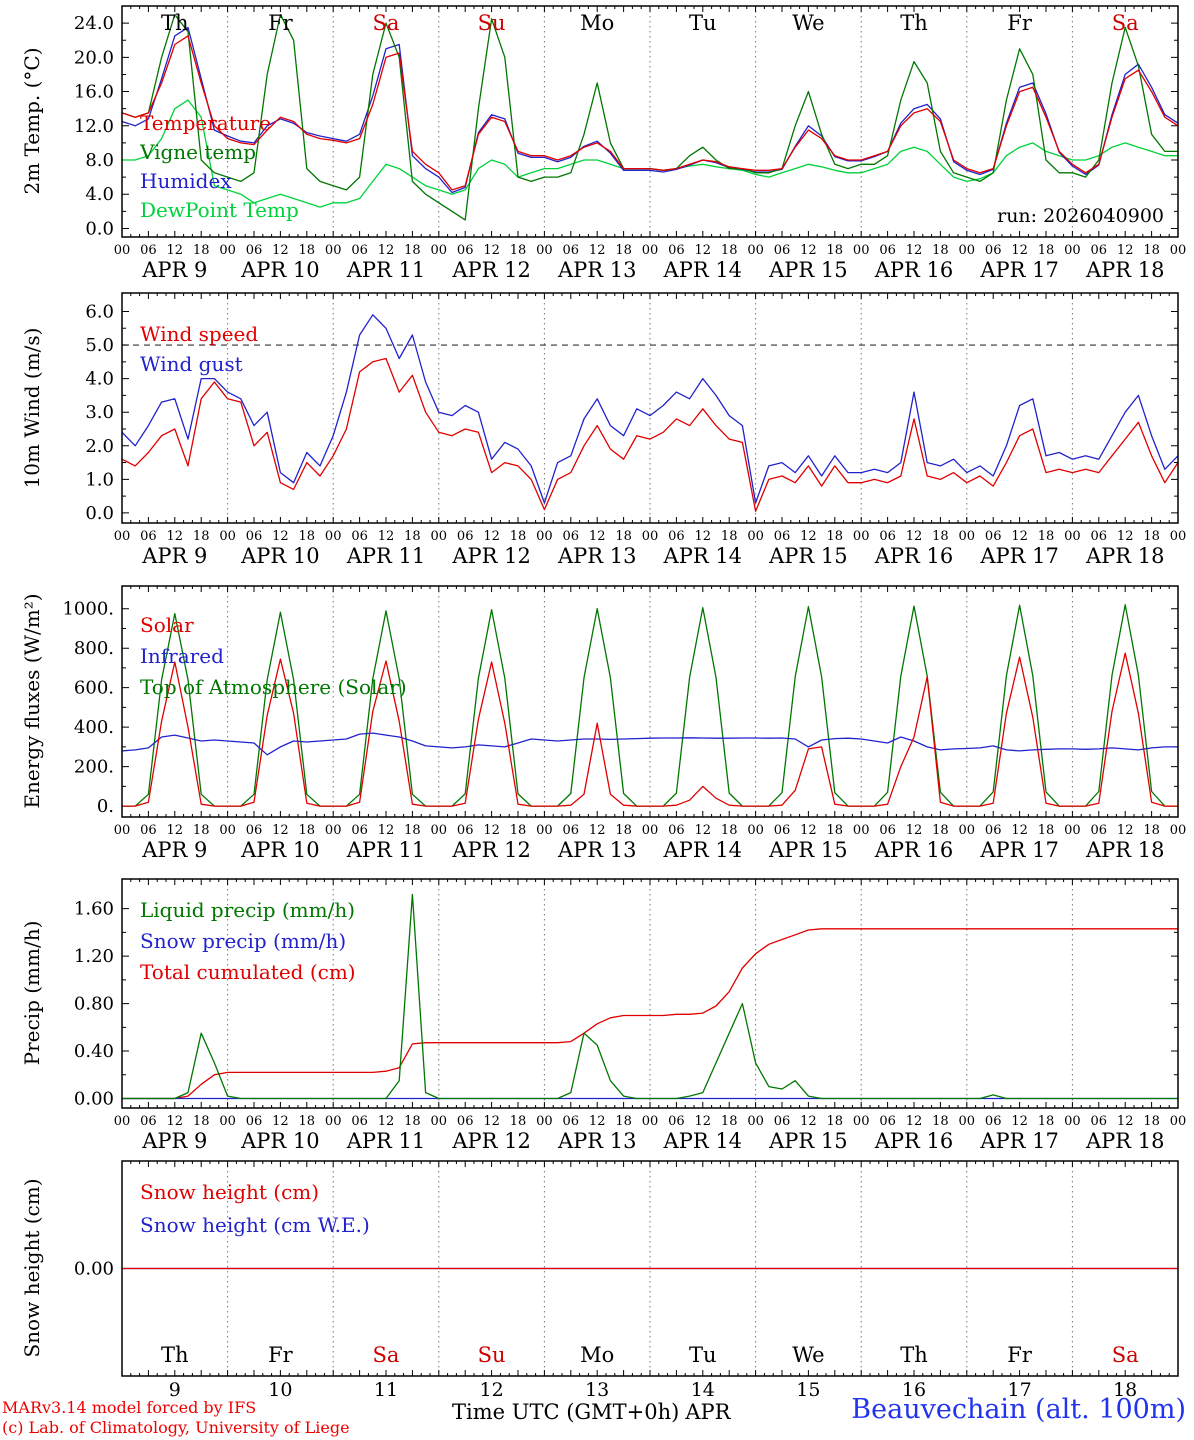  What do you see at coordinates (94, 956) in the screenshot?
I see `y-tick-label: 1.20` at bounding box center [94, 956].